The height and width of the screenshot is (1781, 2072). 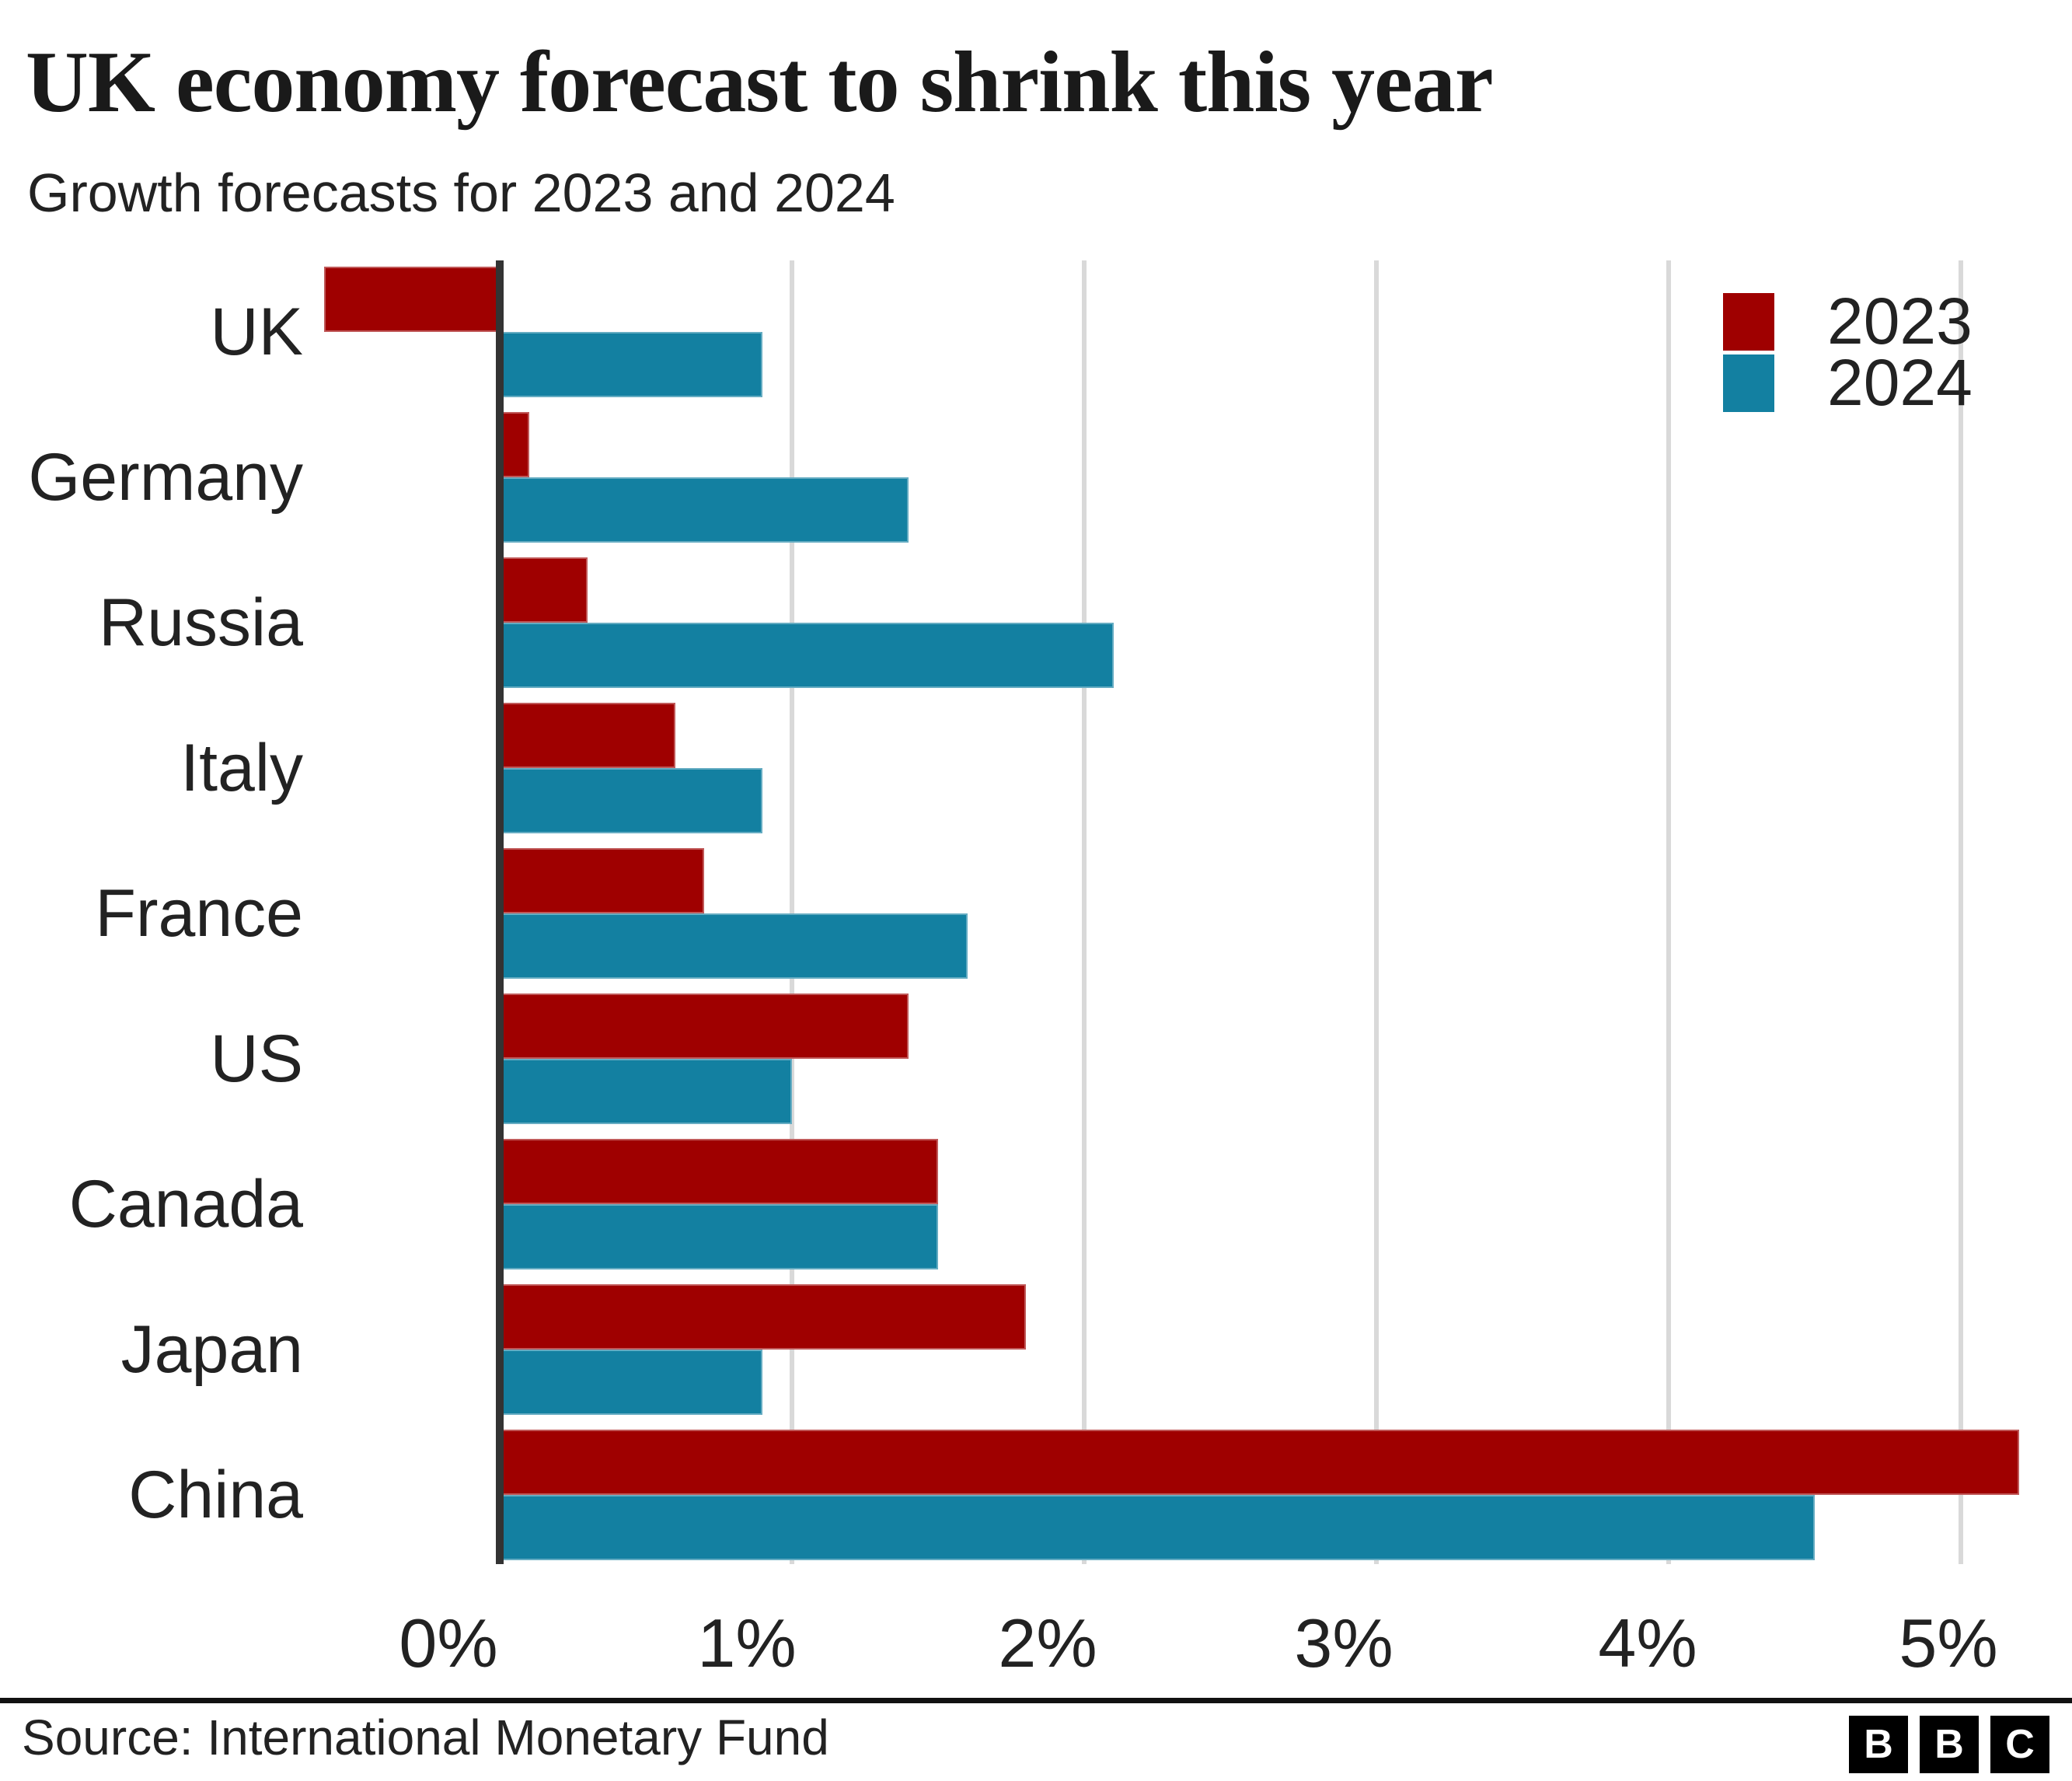 What do you see at coordinates (807, 655) in the screenshot?
I see `bar-russia-2024` at bounding box center [807, 655].